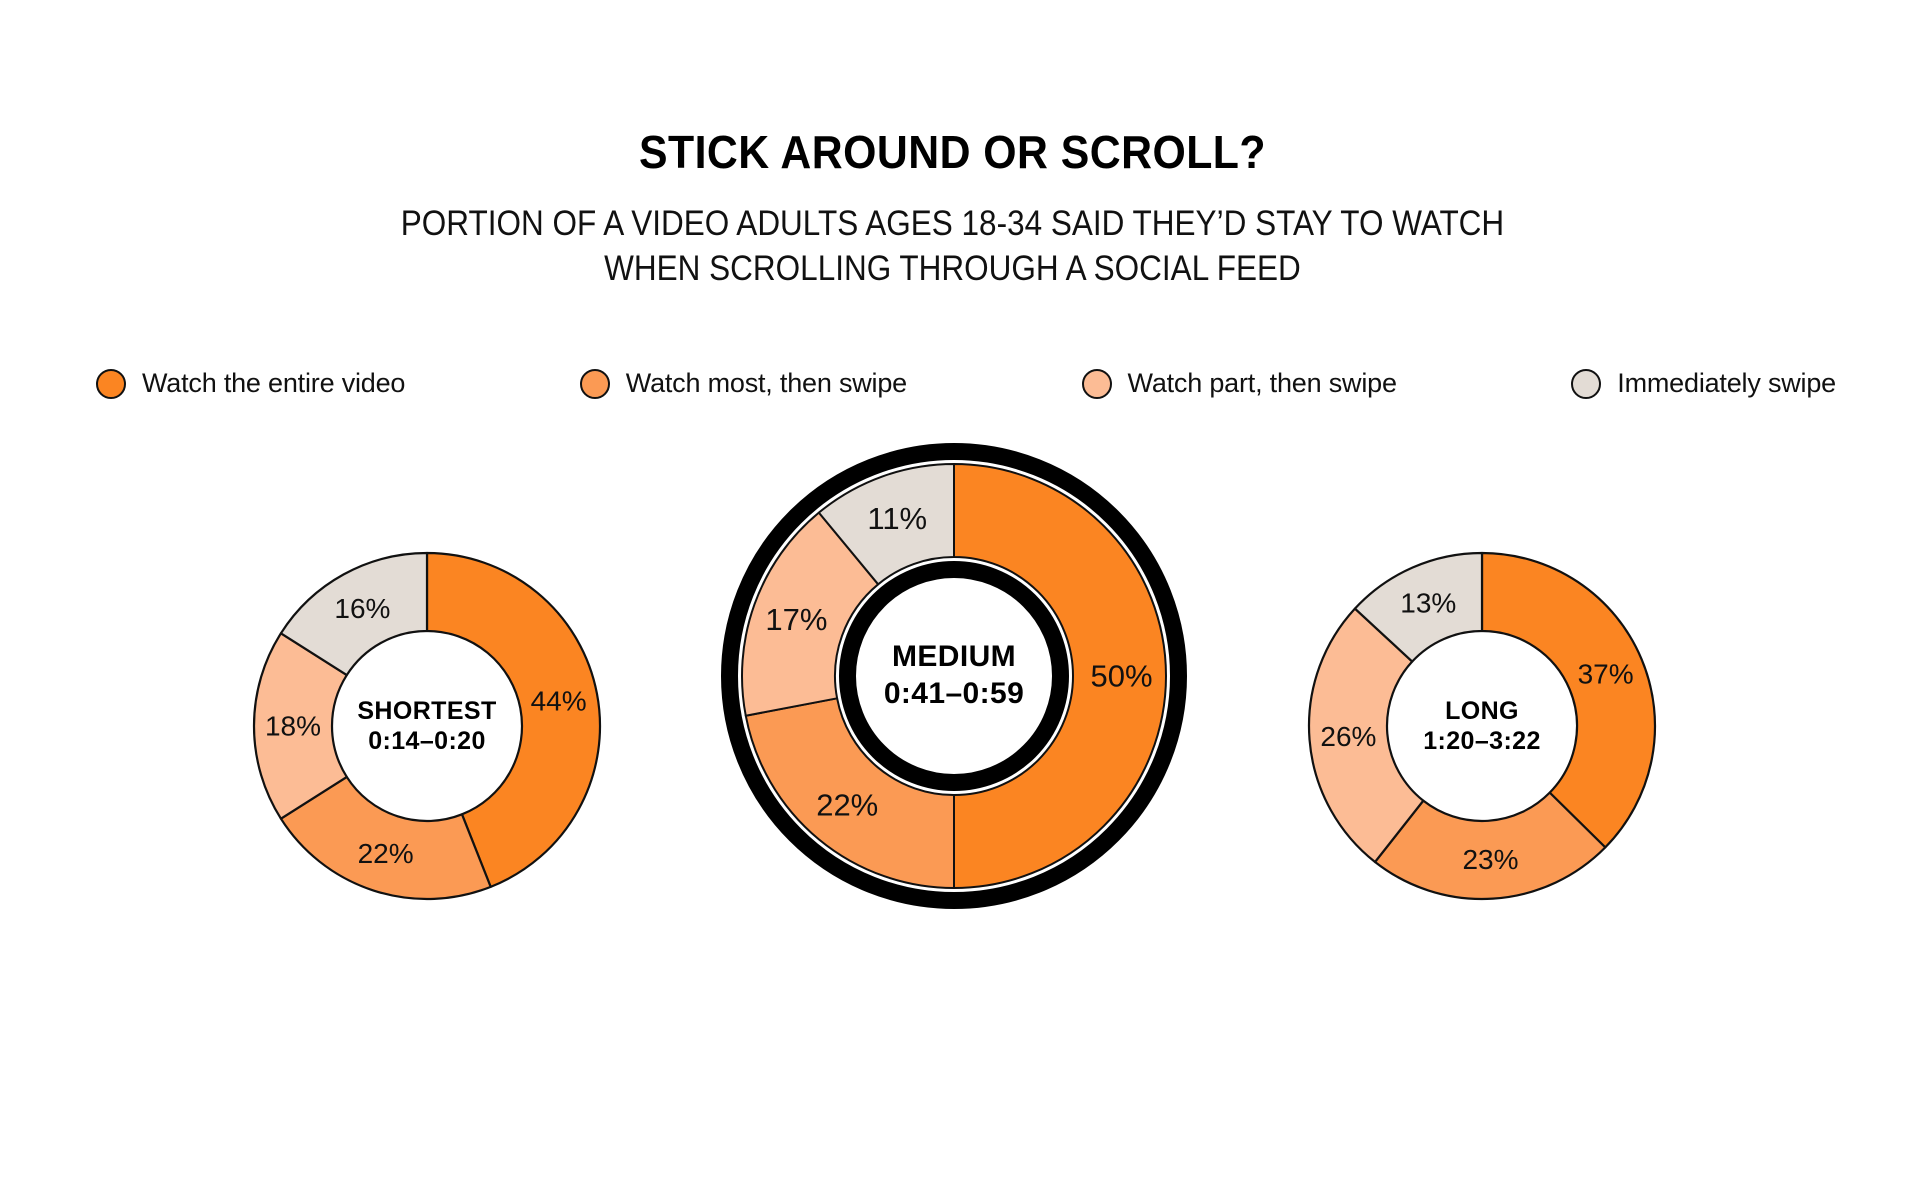 The height and width of the screenshot is (1181, 1905). I want to click on donut-chart-shortest: 44% 22% 18% 16% SHORTEST 0:14–0:20, so click(427, 726).